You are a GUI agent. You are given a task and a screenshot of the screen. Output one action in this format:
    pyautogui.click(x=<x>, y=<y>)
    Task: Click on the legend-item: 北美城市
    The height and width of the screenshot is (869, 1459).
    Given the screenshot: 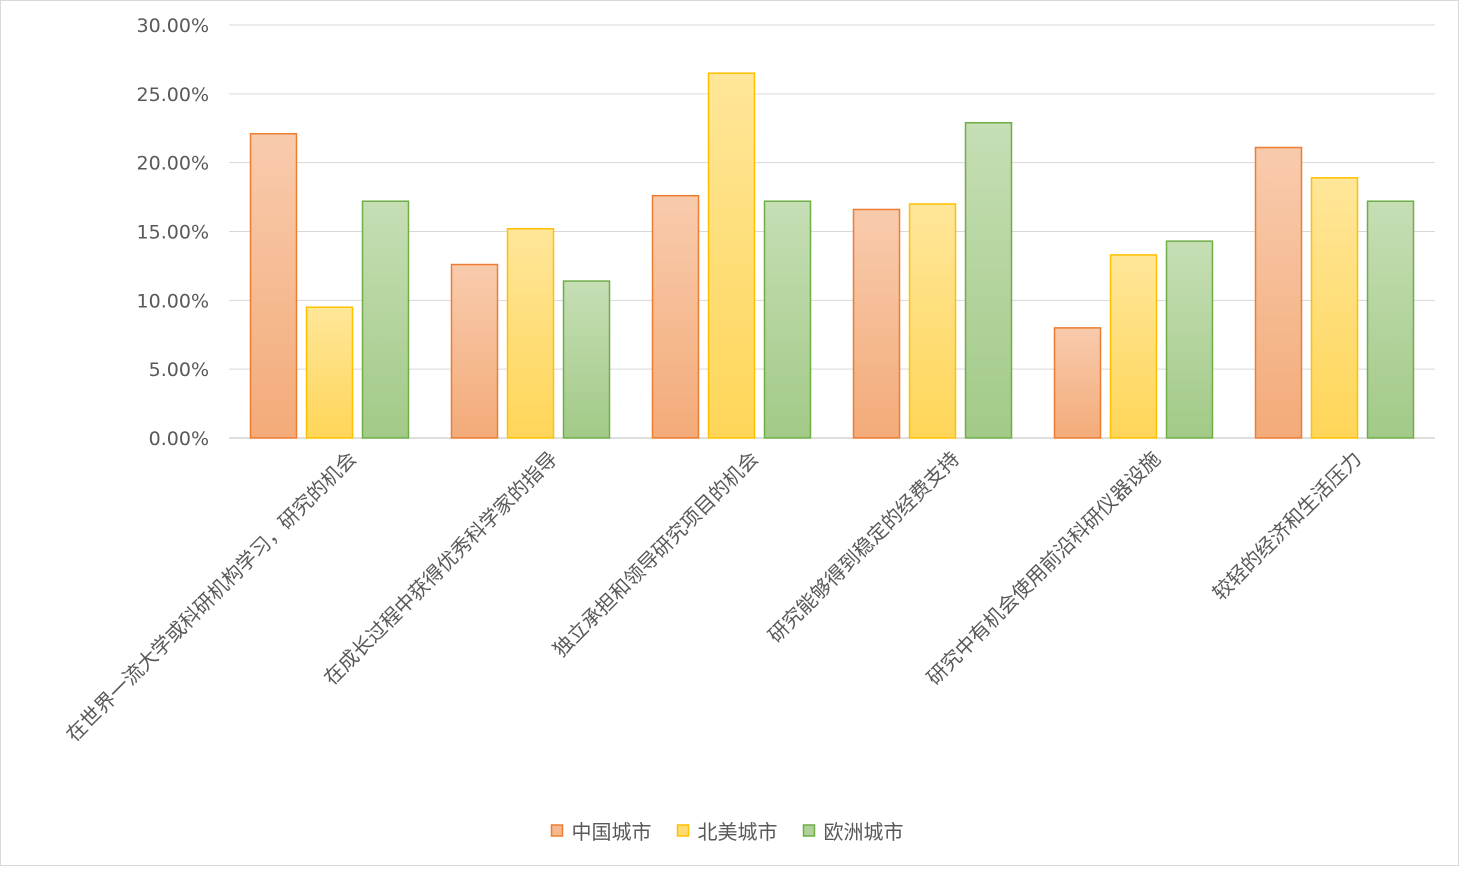 What is the action you would take?
    pyautogui.click(x=727, y=832)
    